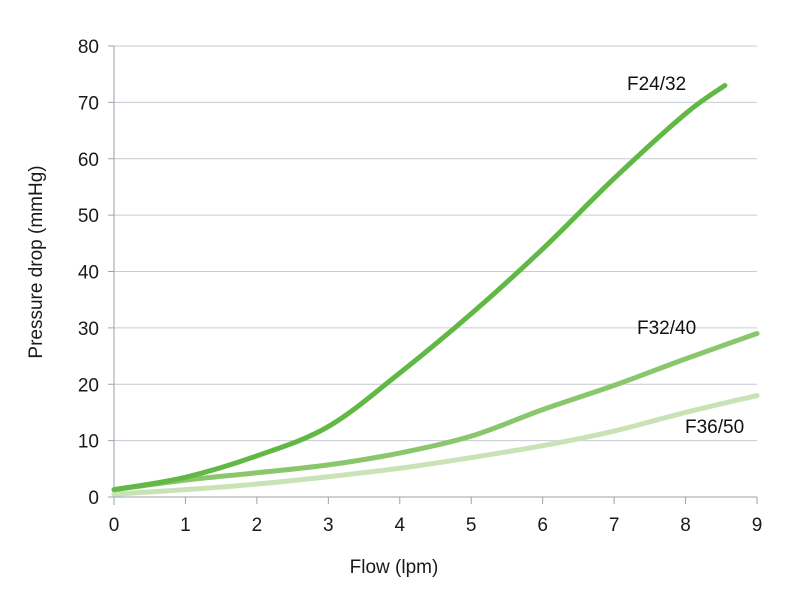  I want to click on series-label-f32-40: F32/40, so click(666, 328).